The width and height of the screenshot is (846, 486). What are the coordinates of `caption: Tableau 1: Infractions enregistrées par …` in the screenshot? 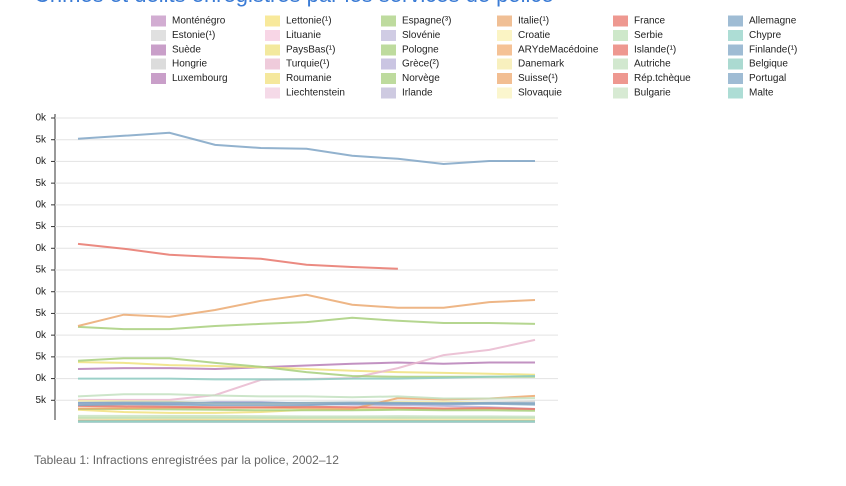 It's located at (186, 460).